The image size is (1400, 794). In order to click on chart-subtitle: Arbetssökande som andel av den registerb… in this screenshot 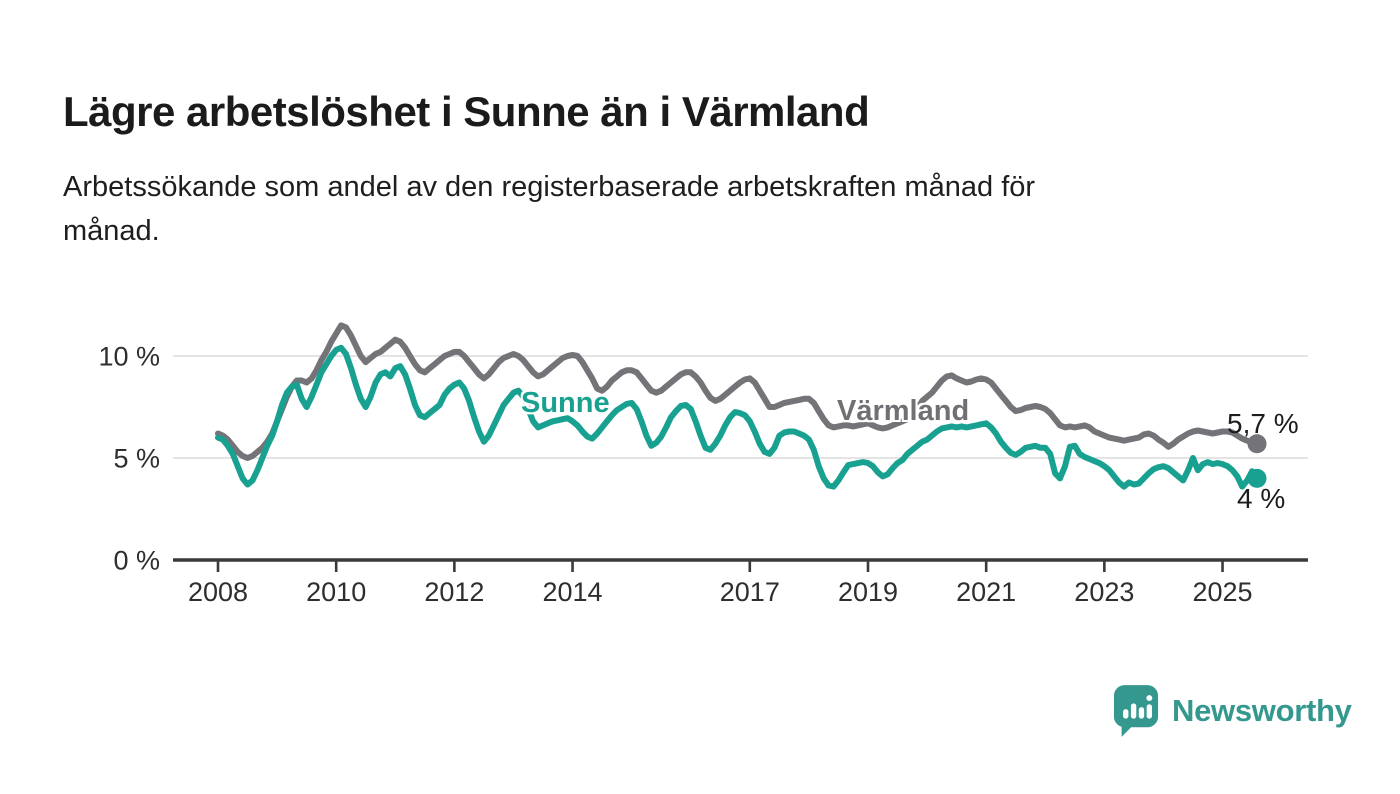, I will do `click(549, 209)`.